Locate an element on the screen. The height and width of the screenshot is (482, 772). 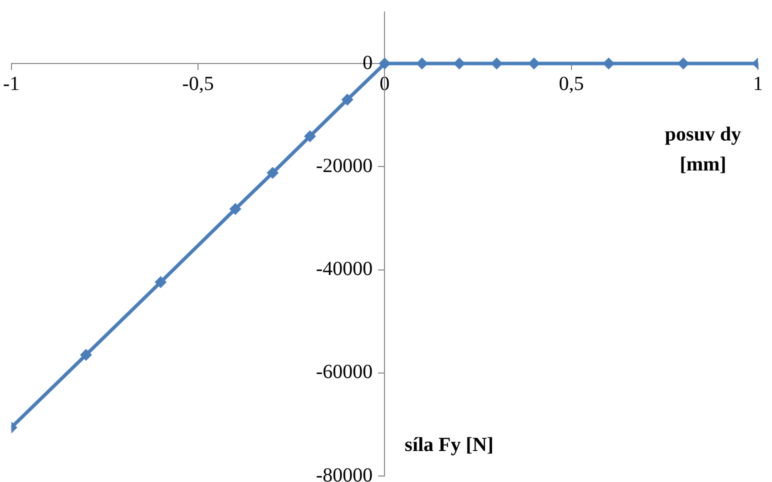
y-tick-label: 0 is located at coordinates (367, 63).